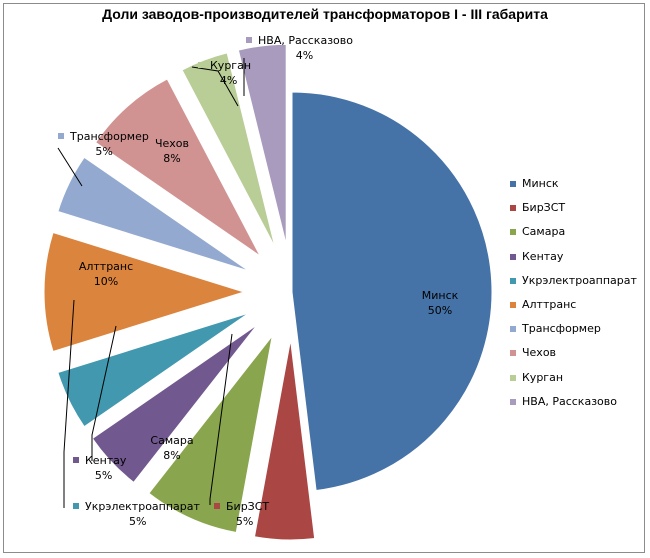 This screenshot has width=650, height=558. What do you see at coordinates (440, 303) in the screenshot?
I see `slice-label-1: Минск 50%` at bounding box center [440, 303].